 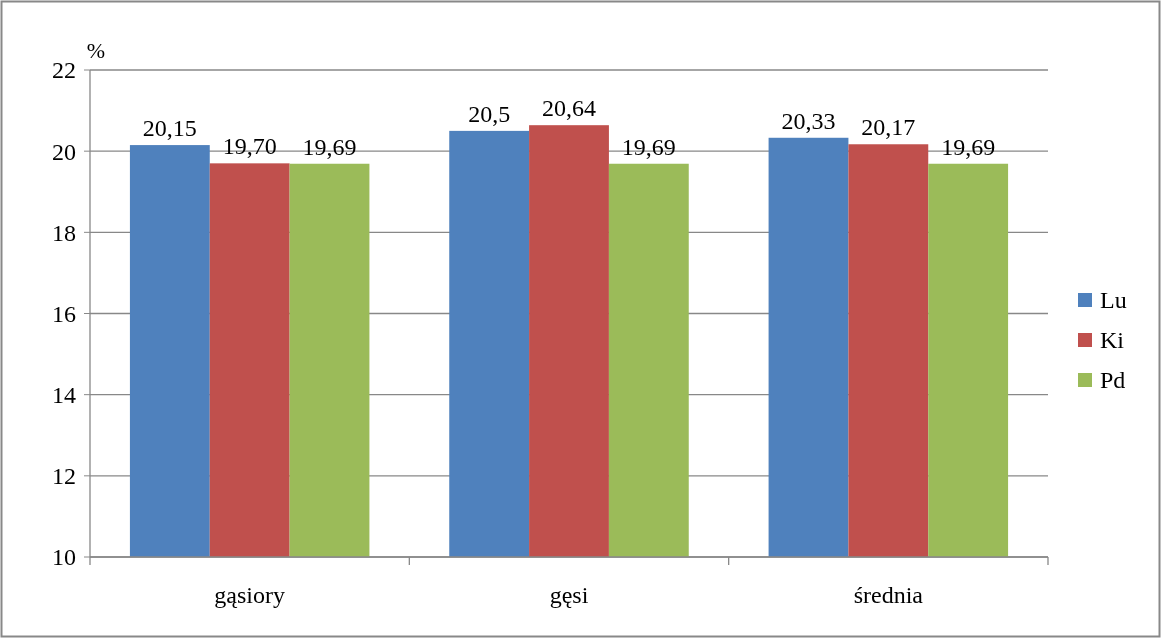 I want to click on y-tick-label: 10, so click(x=64, y=557).